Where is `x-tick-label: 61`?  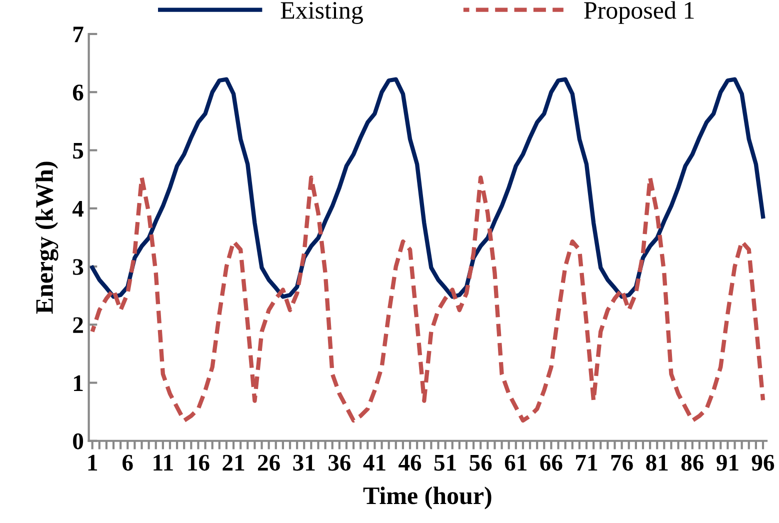
x-tick-label: 61 is located at coordinates (515, 462).